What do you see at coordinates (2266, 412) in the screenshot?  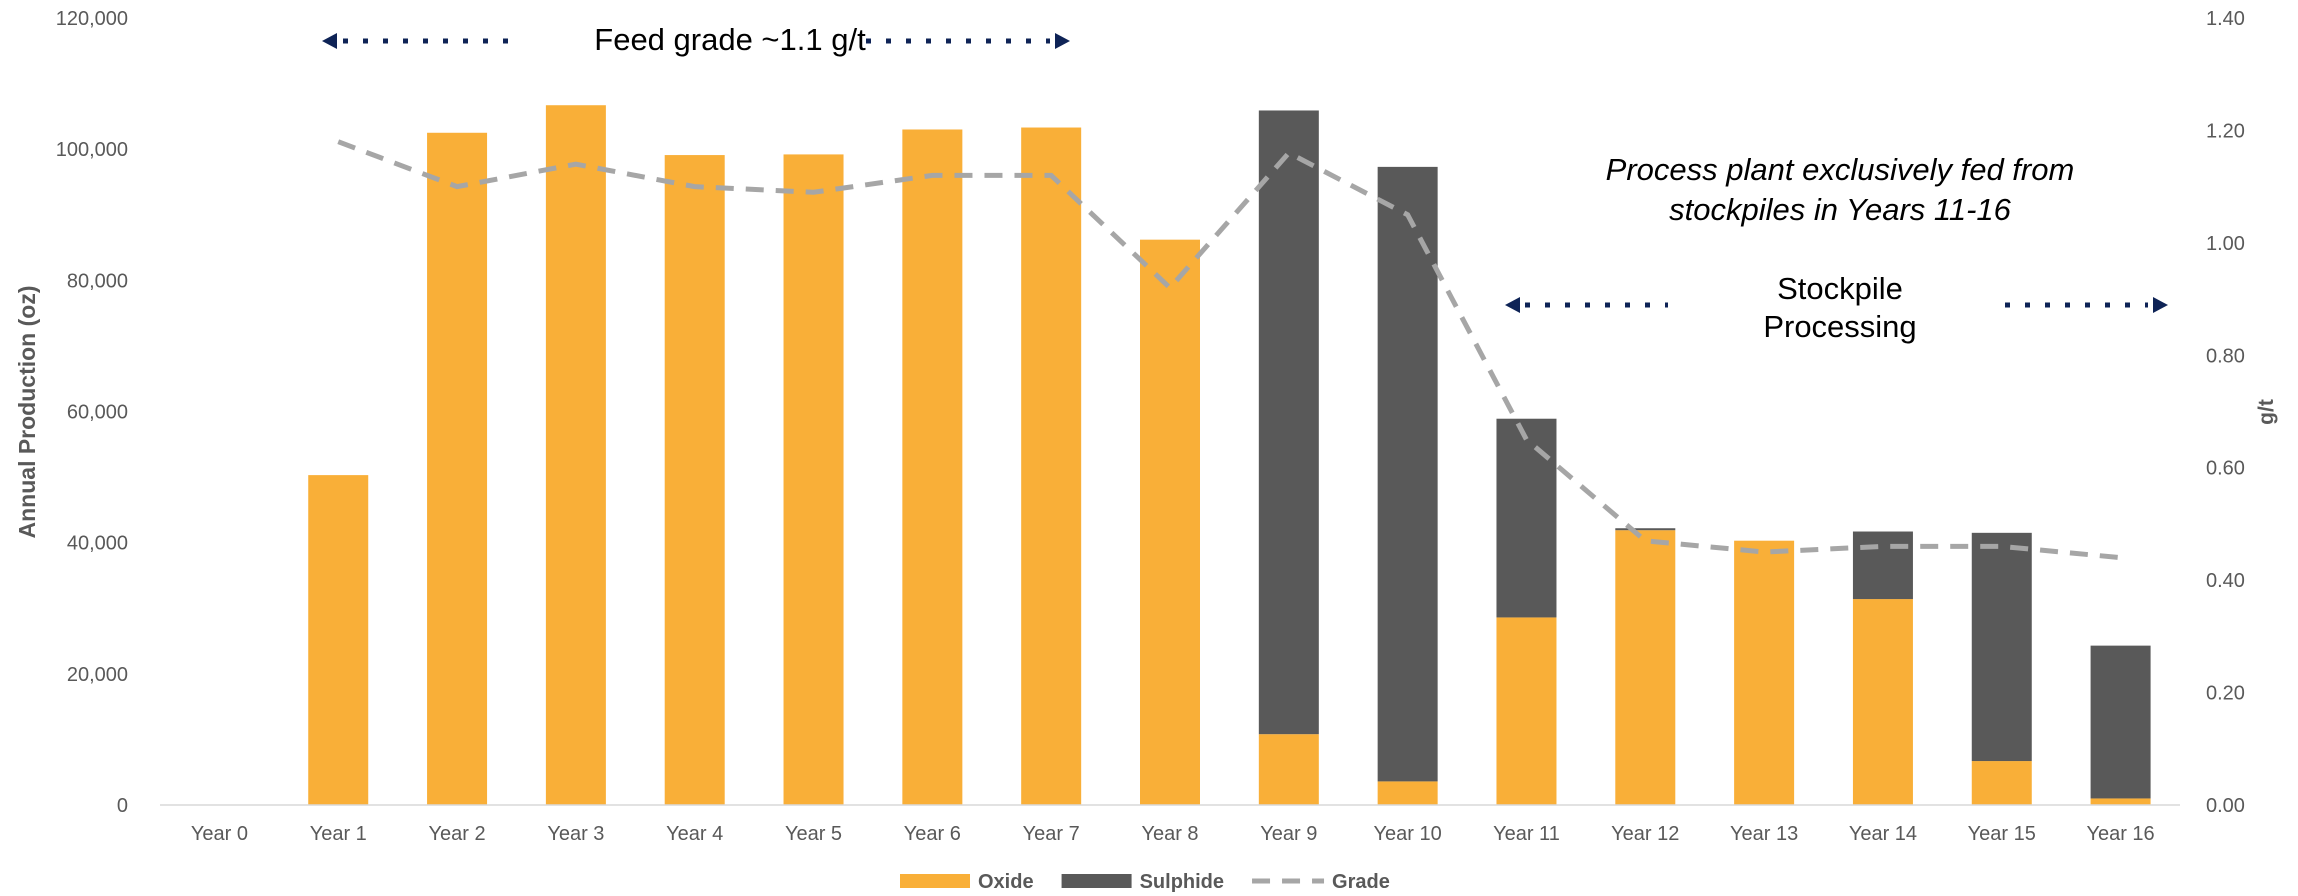 I see `y2-axis-title: g/t` at bounding box center [2266, 412].